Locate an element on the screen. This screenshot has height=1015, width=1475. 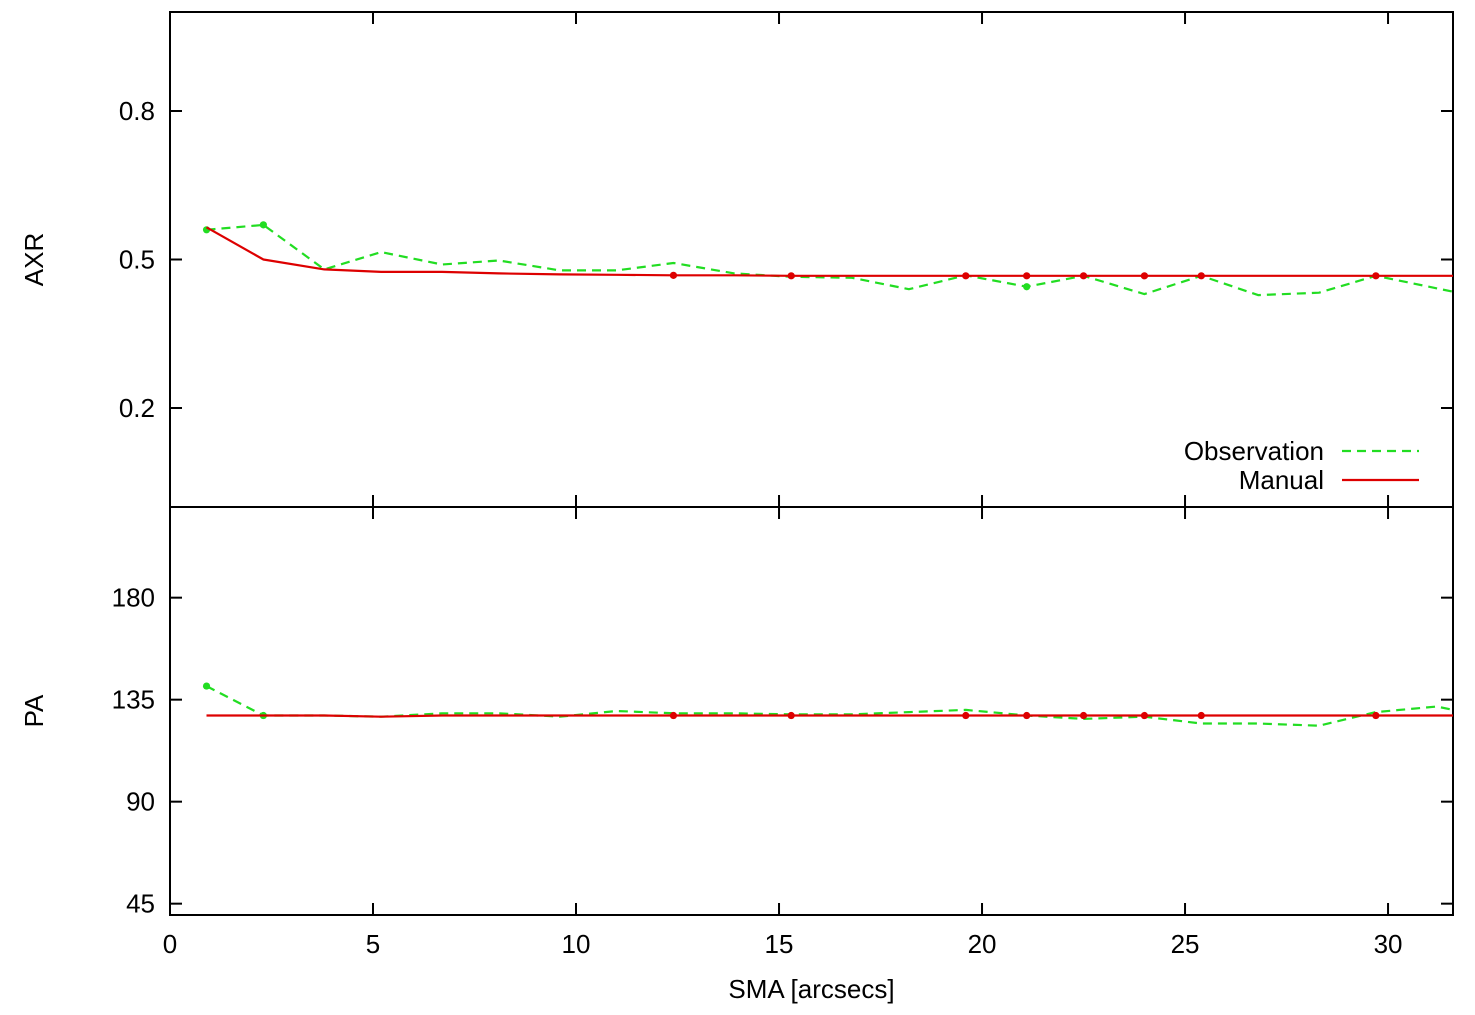
pa-observation-line is located at coordinates (829, 706).